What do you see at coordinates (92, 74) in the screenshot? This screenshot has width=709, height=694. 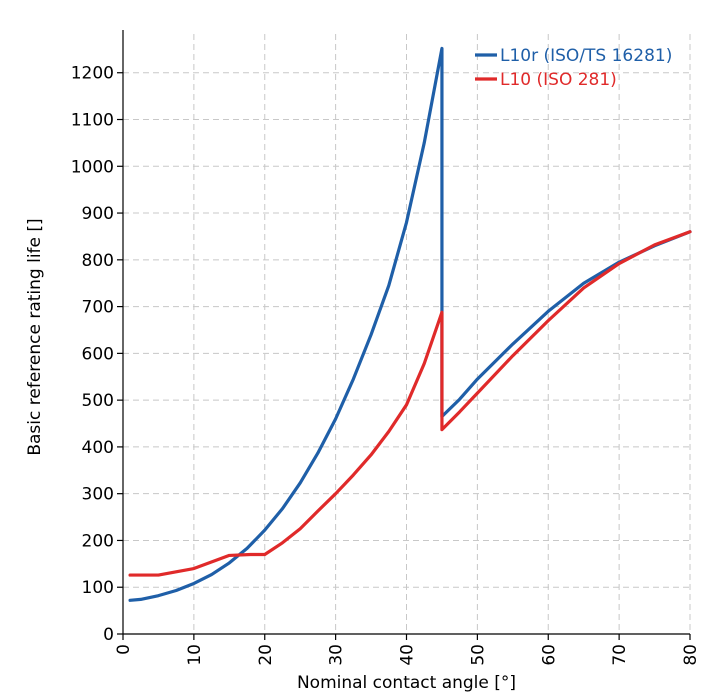 I see `y-tick-label: 1200` at bounding box center [92, 74].